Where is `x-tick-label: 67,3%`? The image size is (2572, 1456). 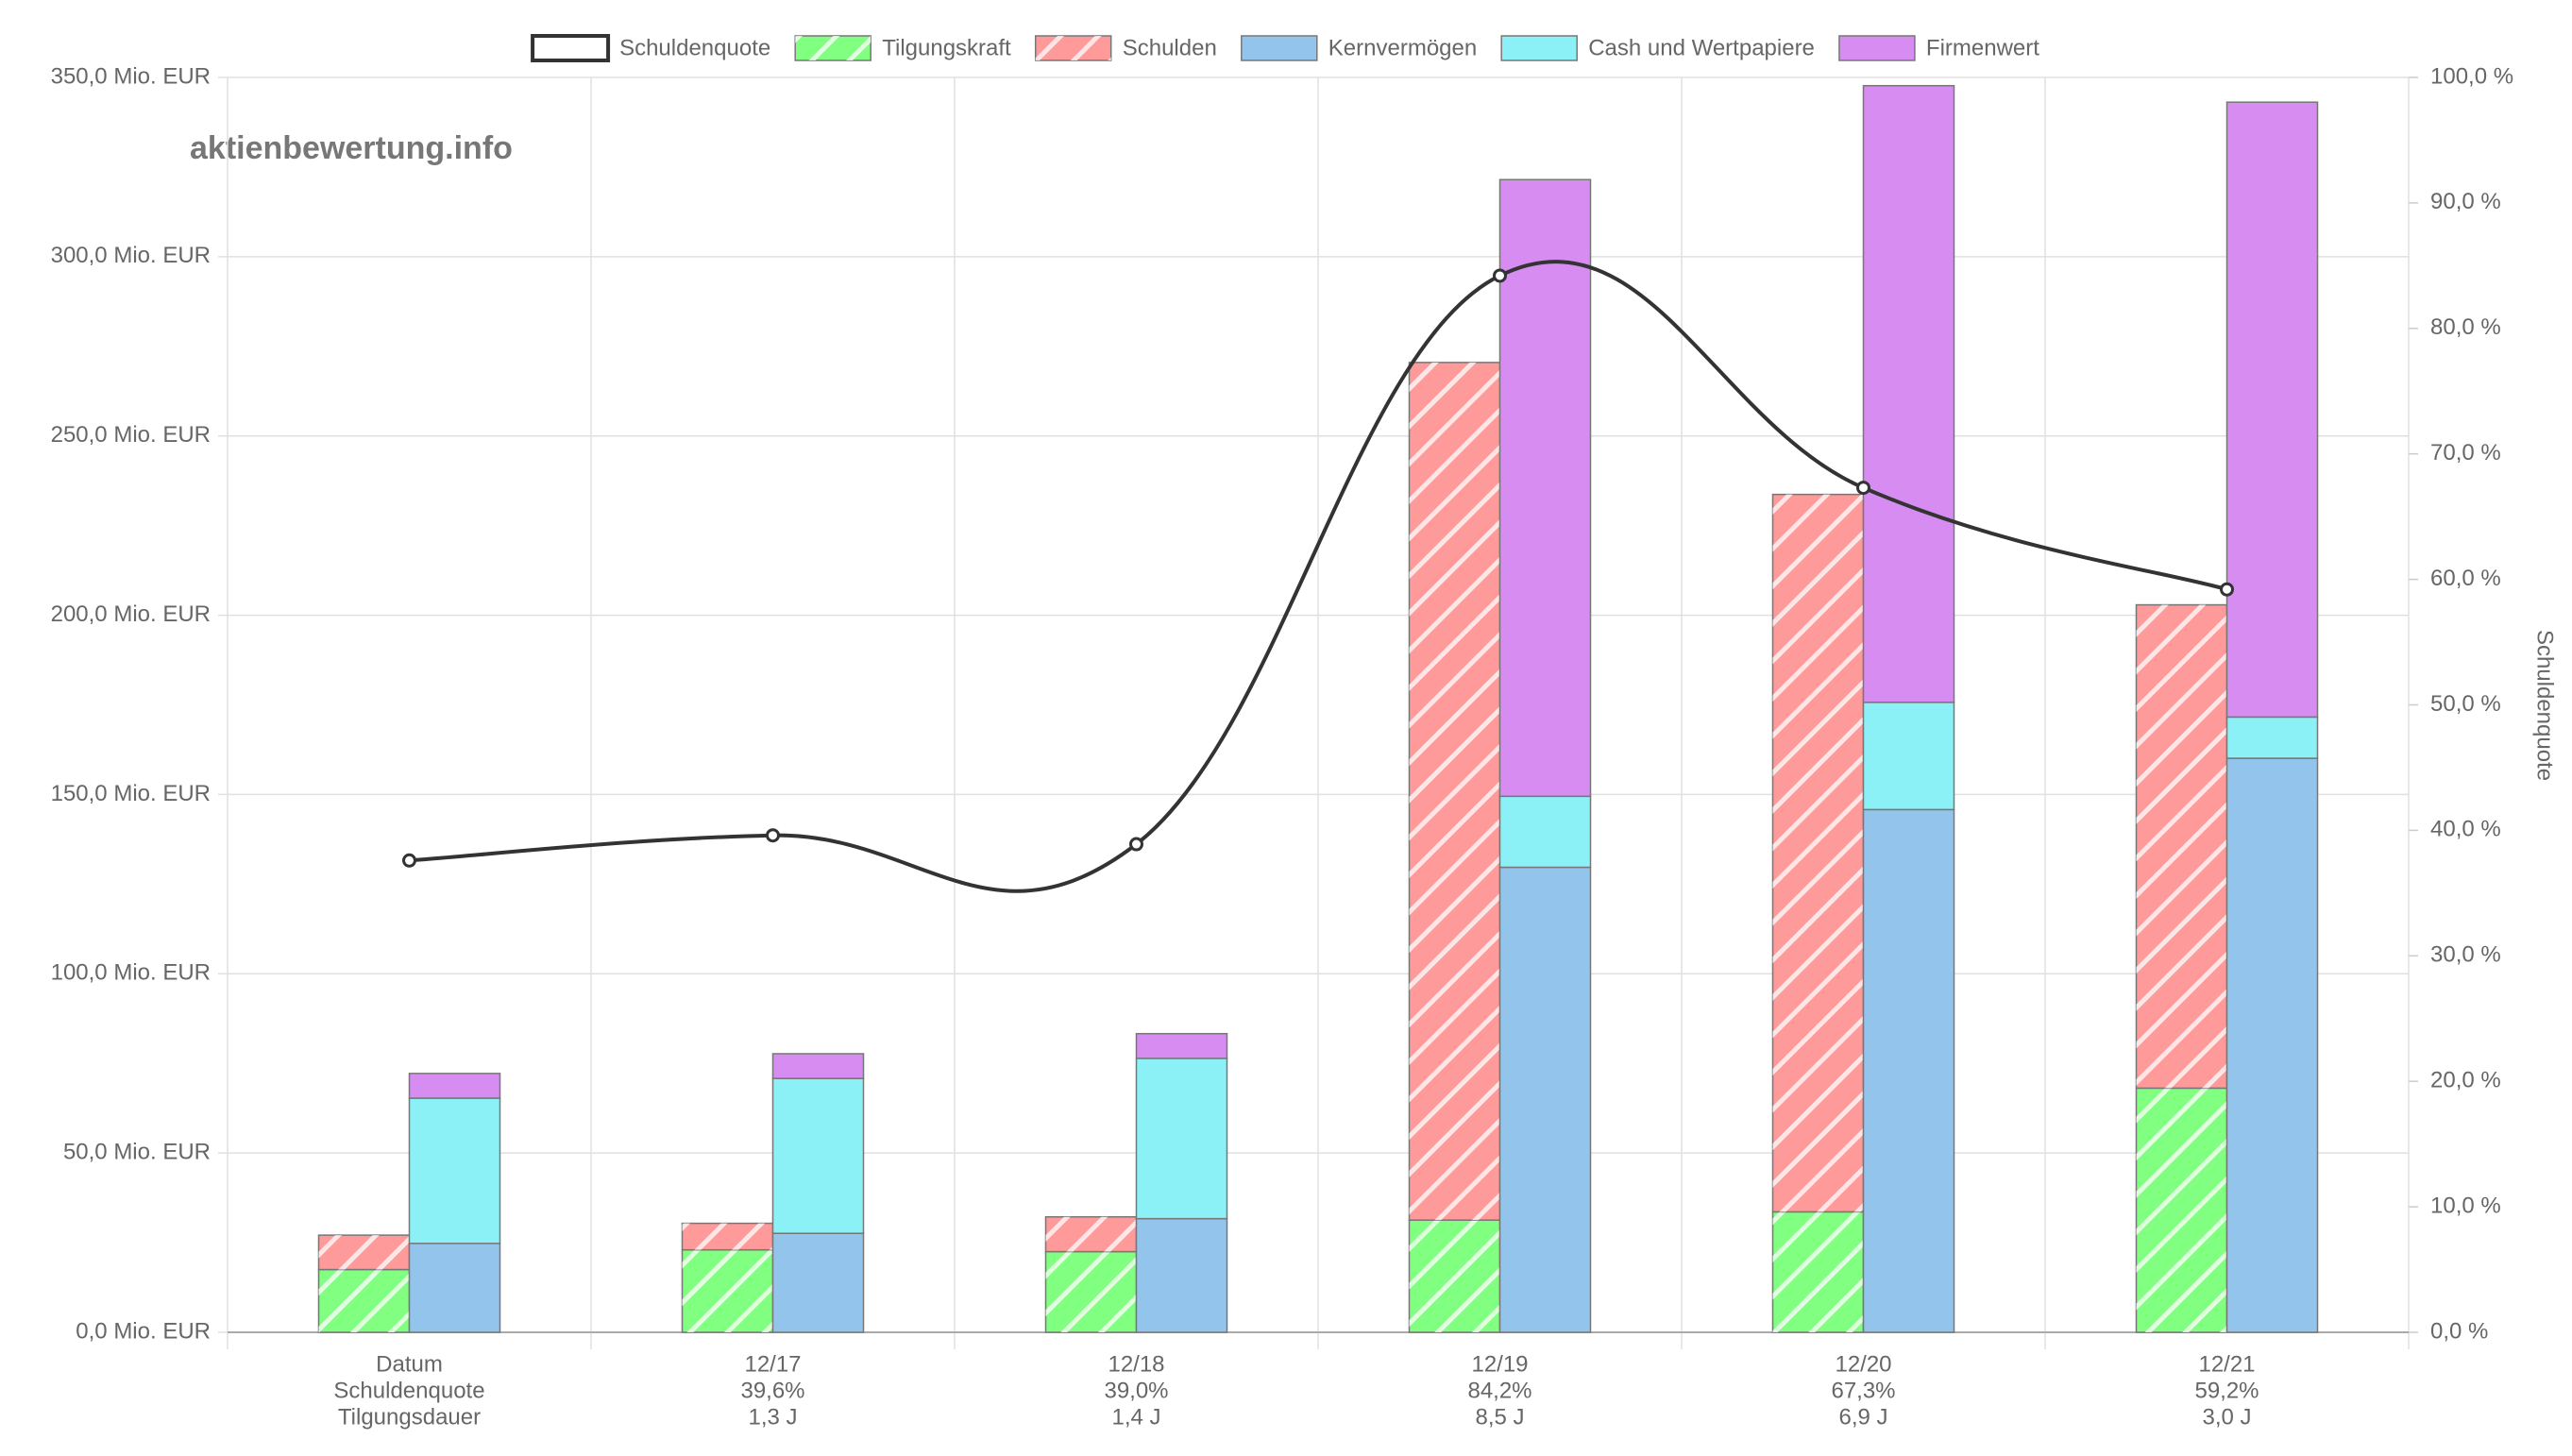 x-tick-label: 67,3% is located at coordinates (1863, 1390).